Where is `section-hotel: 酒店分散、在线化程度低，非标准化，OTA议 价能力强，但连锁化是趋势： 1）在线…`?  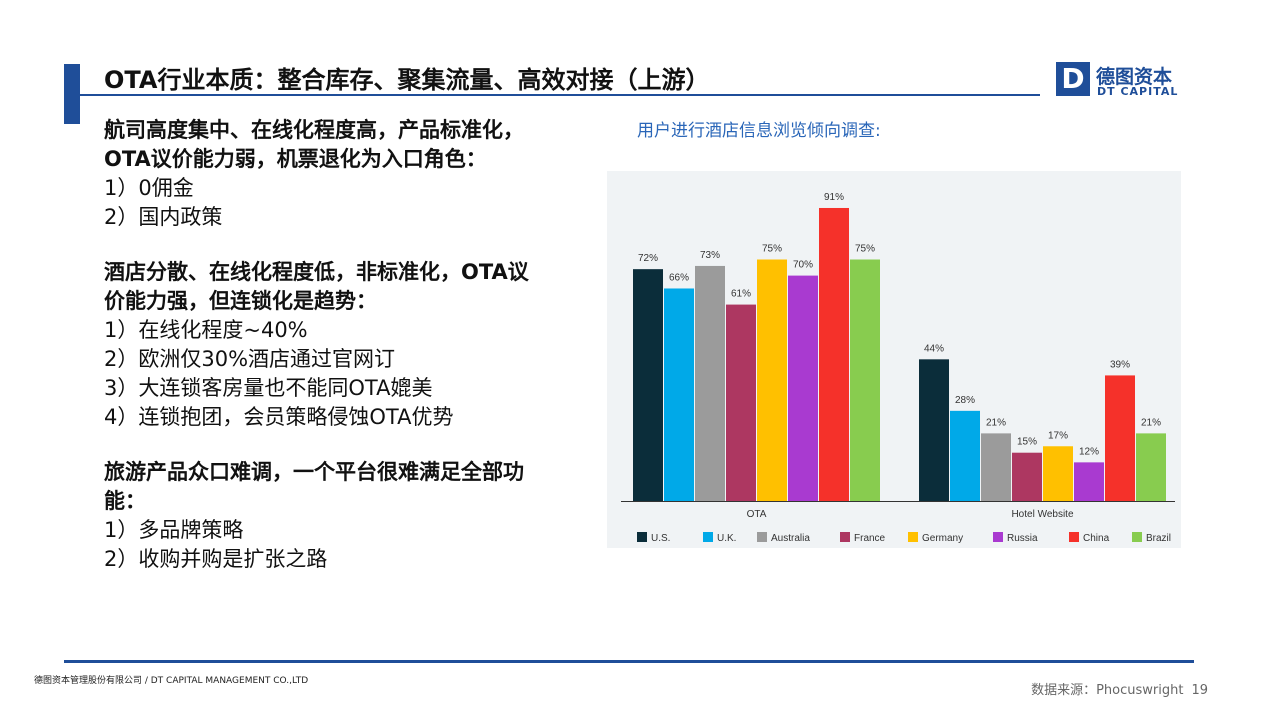
section-hotel: 酒店分散、在线化程度低，非标准化，OTA议 价能力强，但连锁化是趋势： 1）在线… is located at coordinates (359, 345).